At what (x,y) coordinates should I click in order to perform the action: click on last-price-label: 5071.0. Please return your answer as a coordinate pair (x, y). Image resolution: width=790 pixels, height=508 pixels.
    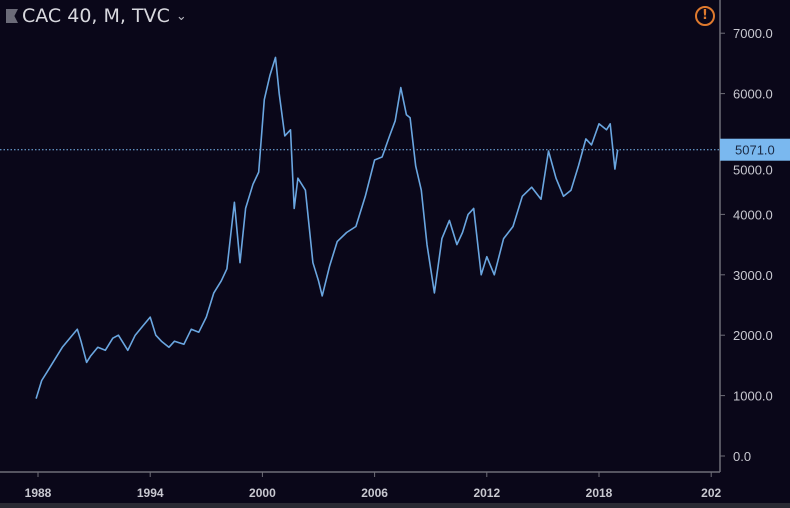
    Looking at the image, I should click on (755, 150).